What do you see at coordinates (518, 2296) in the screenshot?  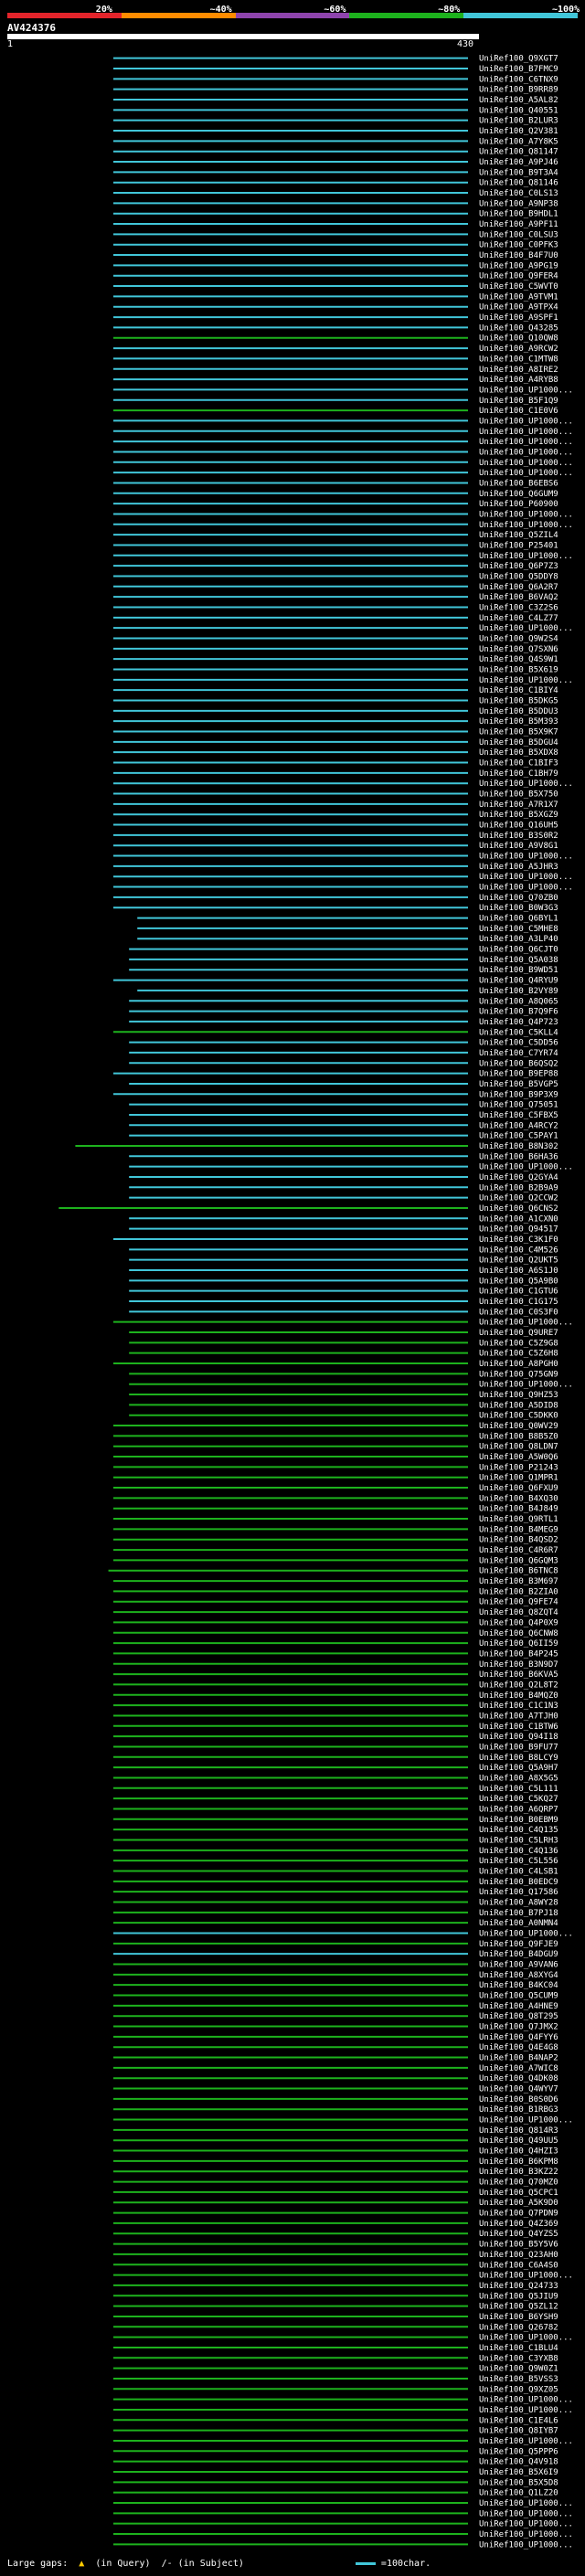 I see `hit-label: UniRef100_Q5JIU9` at bounding box center [518, 2296].